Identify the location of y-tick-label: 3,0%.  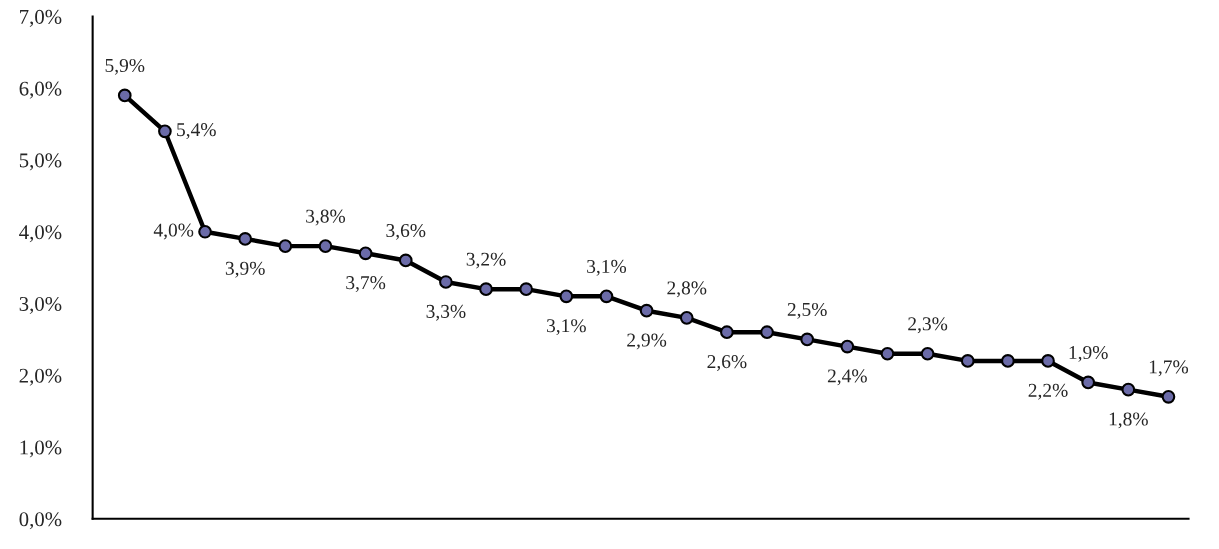
(40, 305).